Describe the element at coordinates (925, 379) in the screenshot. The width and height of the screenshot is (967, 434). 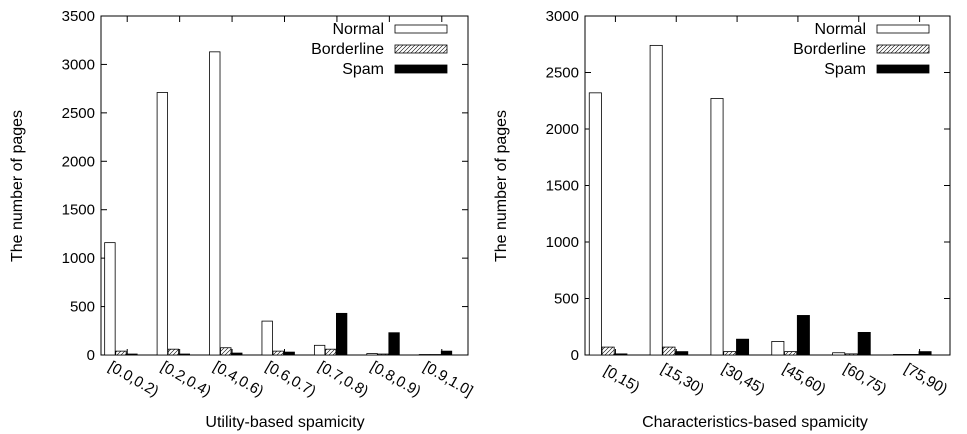
I see `x-tick-label: [75,90)` at that location.